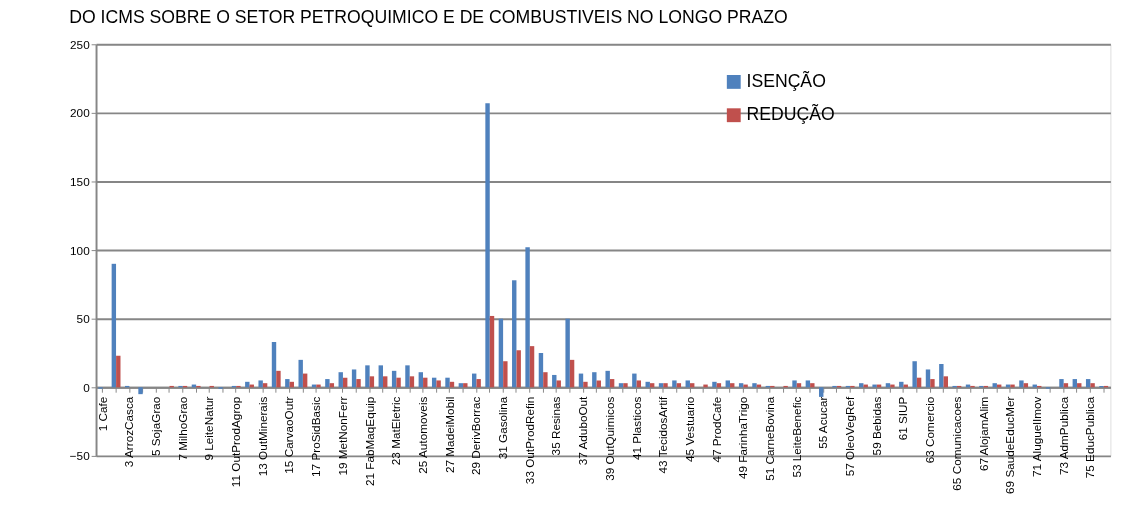 This screenshot has height=517, width=1130. What do you see at coordinates (342, 436) in the screenshot?
I see `x-tick-label: 19 MetNonFerr` at bounding box center [342, 436].